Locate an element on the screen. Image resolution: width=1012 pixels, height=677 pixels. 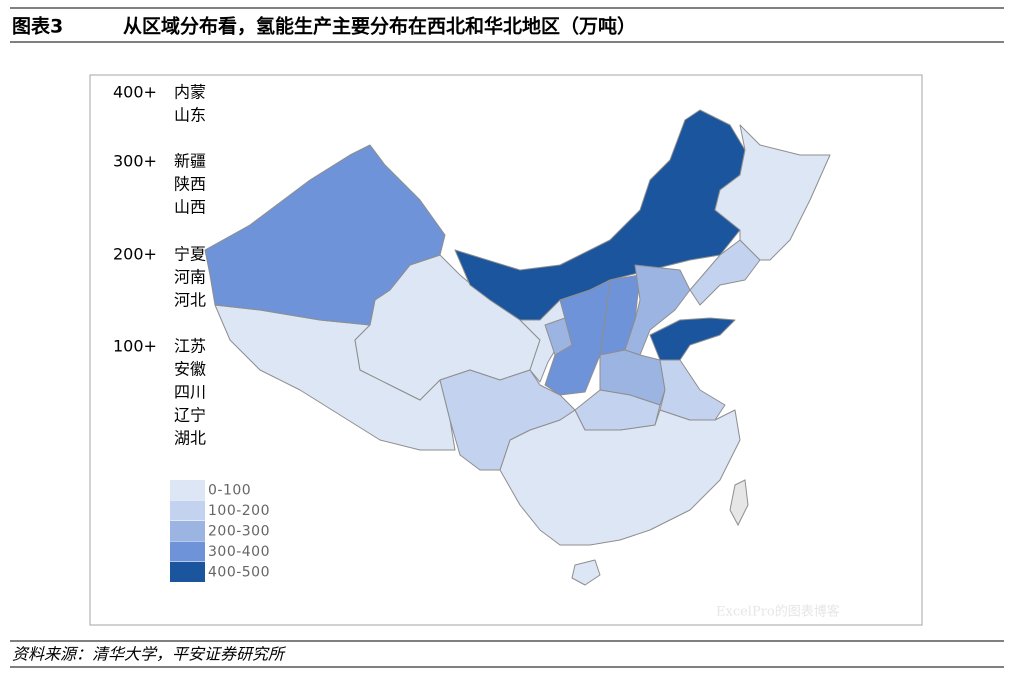
region-xinjiang is located at coordinates (325, 235).